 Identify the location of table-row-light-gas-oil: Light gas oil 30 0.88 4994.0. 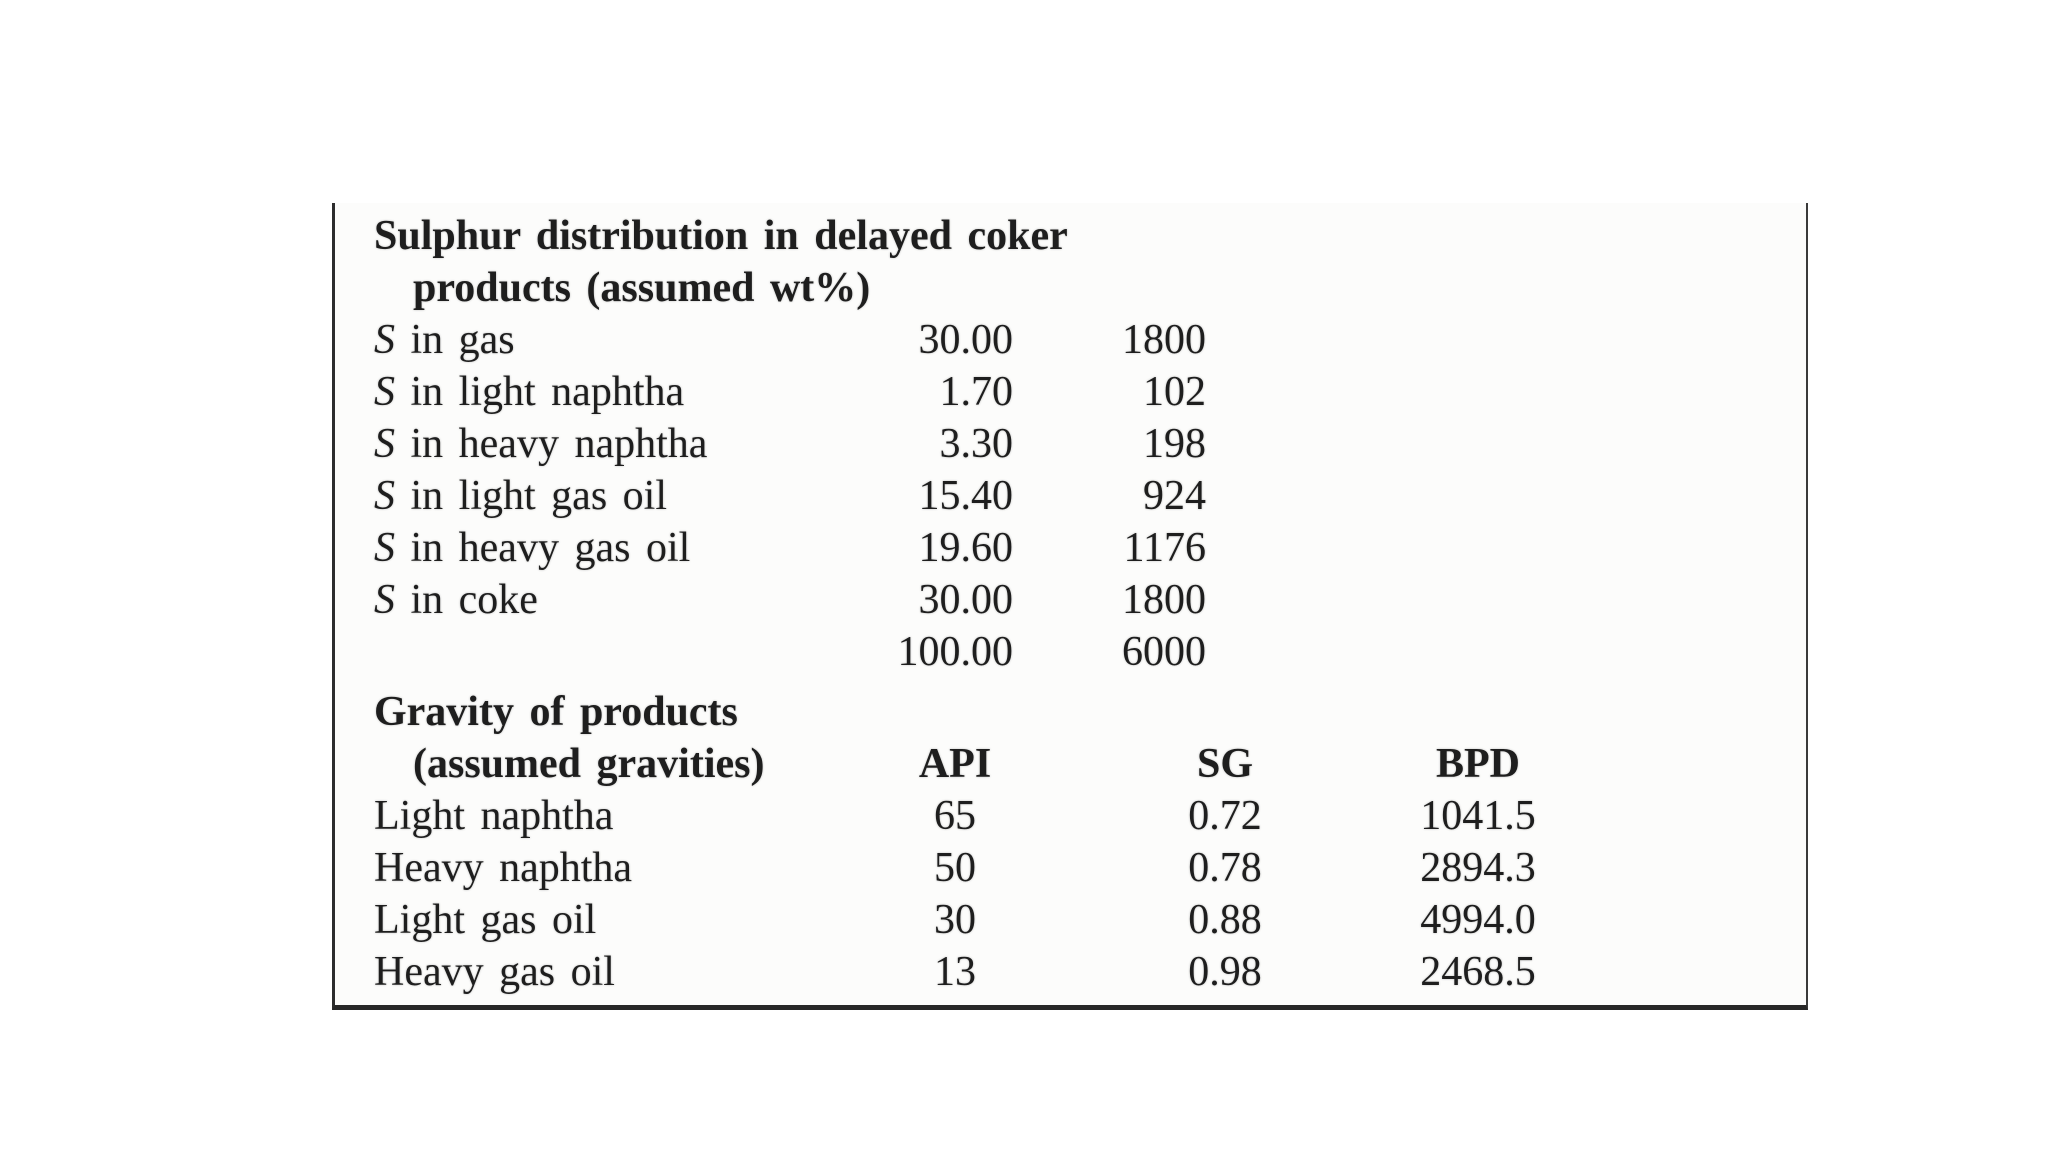
(1070, 920).